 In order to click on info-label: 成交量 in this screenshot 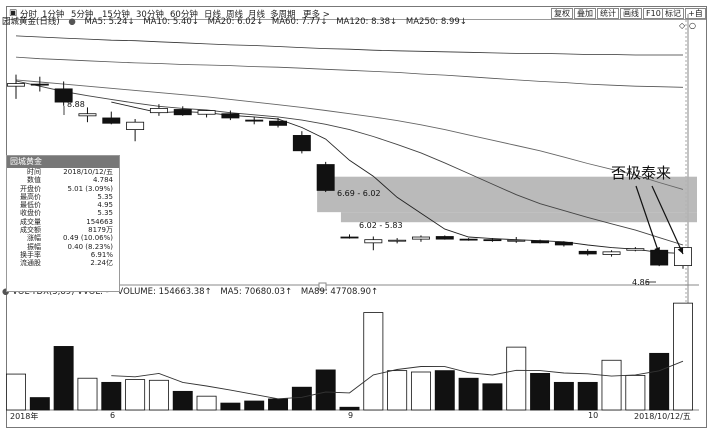, I will do `click(30, 221)`.